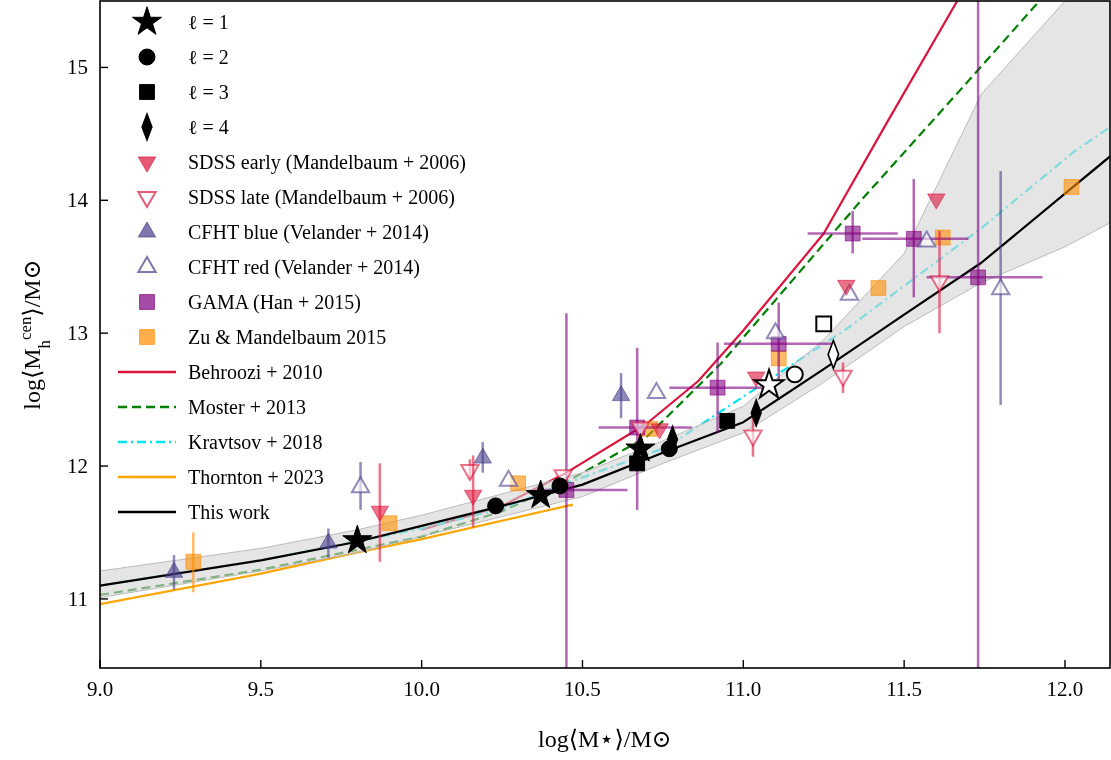  What do you see at coordinates (208, 127) in the screenshot?
I see `legend-label: ℓ = 4` at bounding box center [208, 127].